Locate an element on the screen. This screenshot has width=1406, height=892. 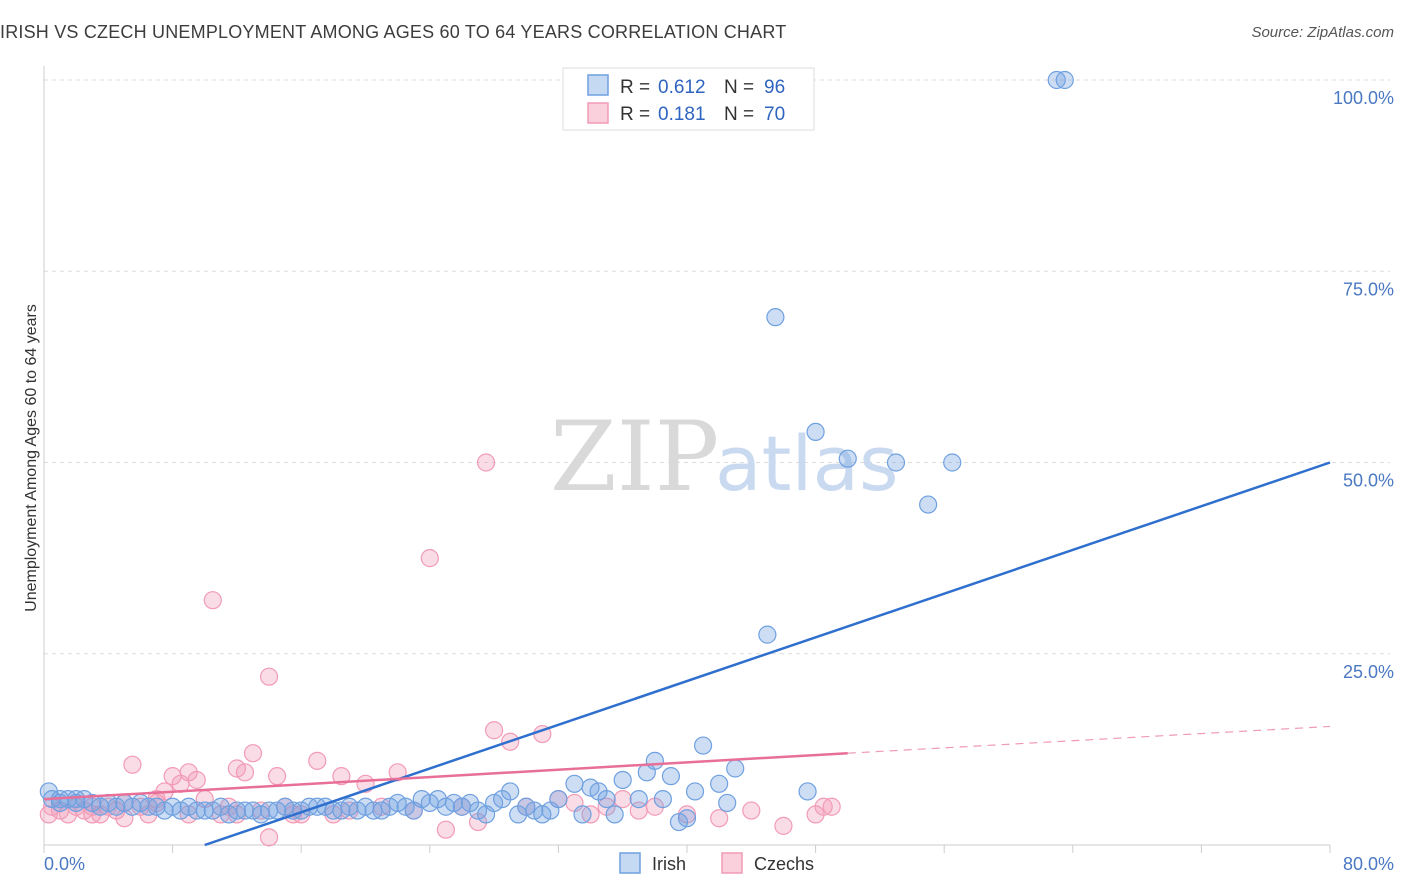
legend-czech-n-label: N = is located at coordinates (739, 114).